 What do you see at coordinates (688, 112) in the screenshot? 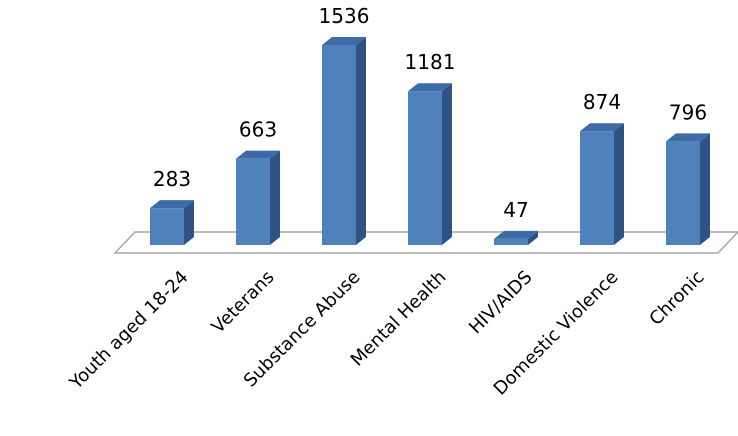
I see `data-label-chronic: 796` at bounding box center [688, 112].